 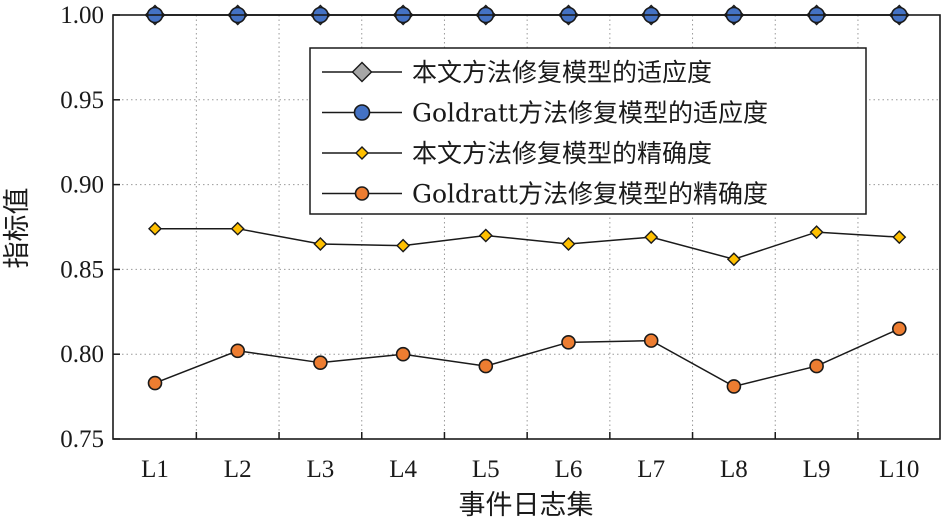 I want to click on legend-item: 本文方法修复模型的适应度, so click(x=517, y=72).